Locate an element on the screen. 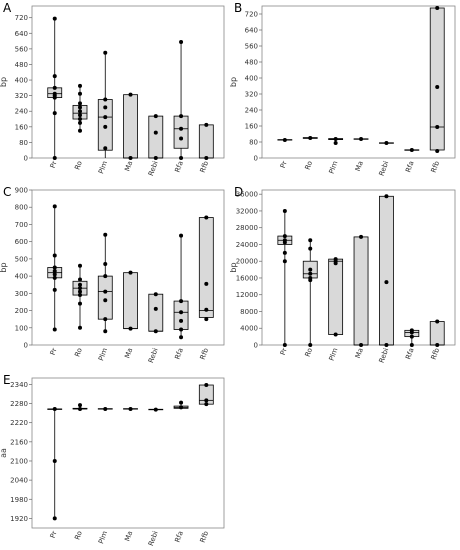  y-tick-label: 300 is located at coordinates (21, 294).